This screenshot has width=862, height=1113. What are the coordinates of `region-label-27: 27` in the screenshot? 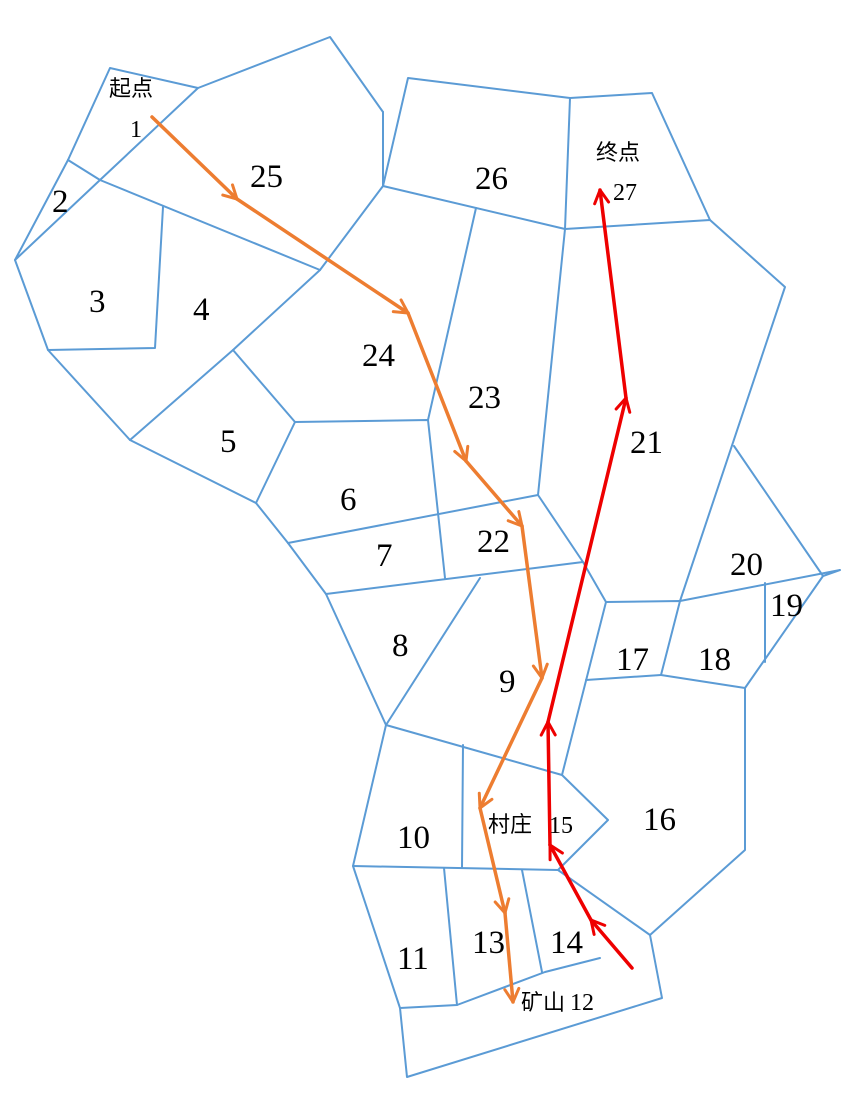 It's located at (625, 193).